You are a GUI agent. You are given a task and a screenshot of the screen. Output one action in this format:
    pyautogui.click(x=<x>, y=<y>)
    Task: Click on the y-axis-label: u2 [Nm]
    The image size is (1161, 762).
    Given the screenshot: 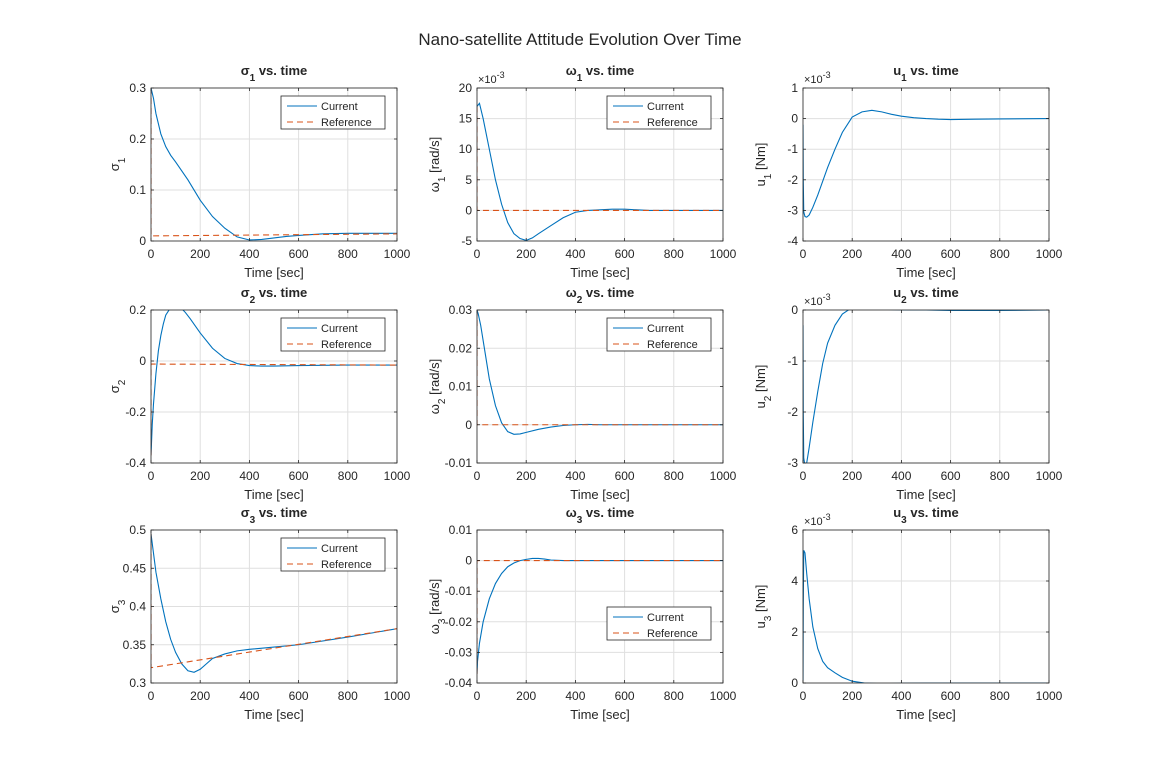 What is the action you would take?
    pyautogui.click(x=763, y=387)
    